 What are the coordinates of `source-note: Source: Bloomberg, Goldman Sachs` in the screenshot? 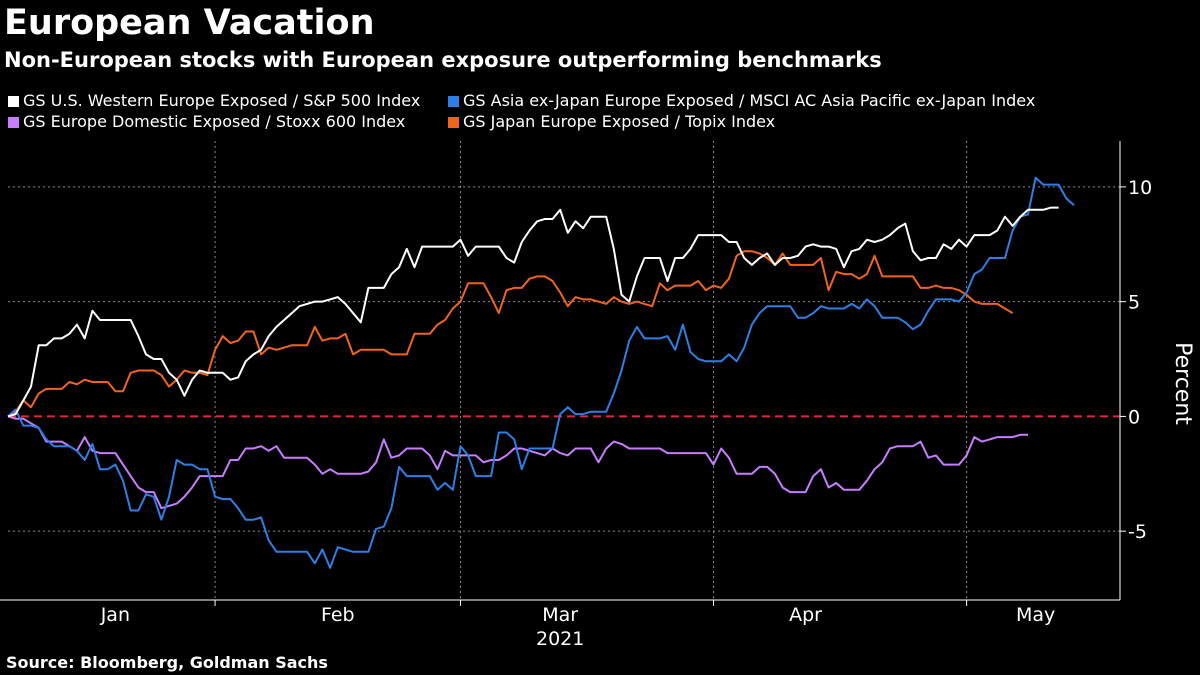 It's located at (167, 662).